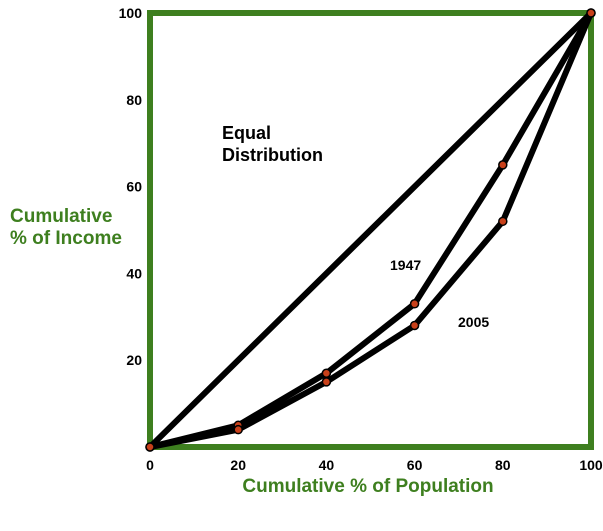  Describe the element at coordinates (238, 465) in the screenshot. I see `x-tick-label-20: 20` at that location.